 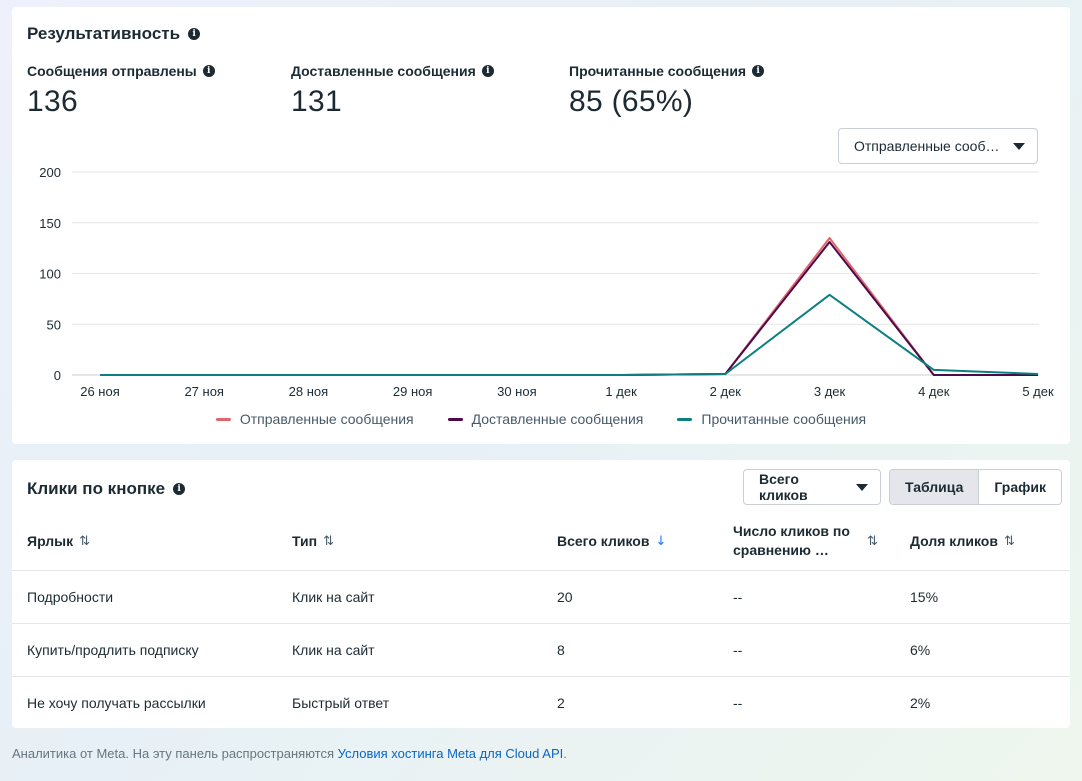 What do you see at coordinates (630, 596) in the screenshot?
I see `cell-total: 20` at bounding box center [630, 596].